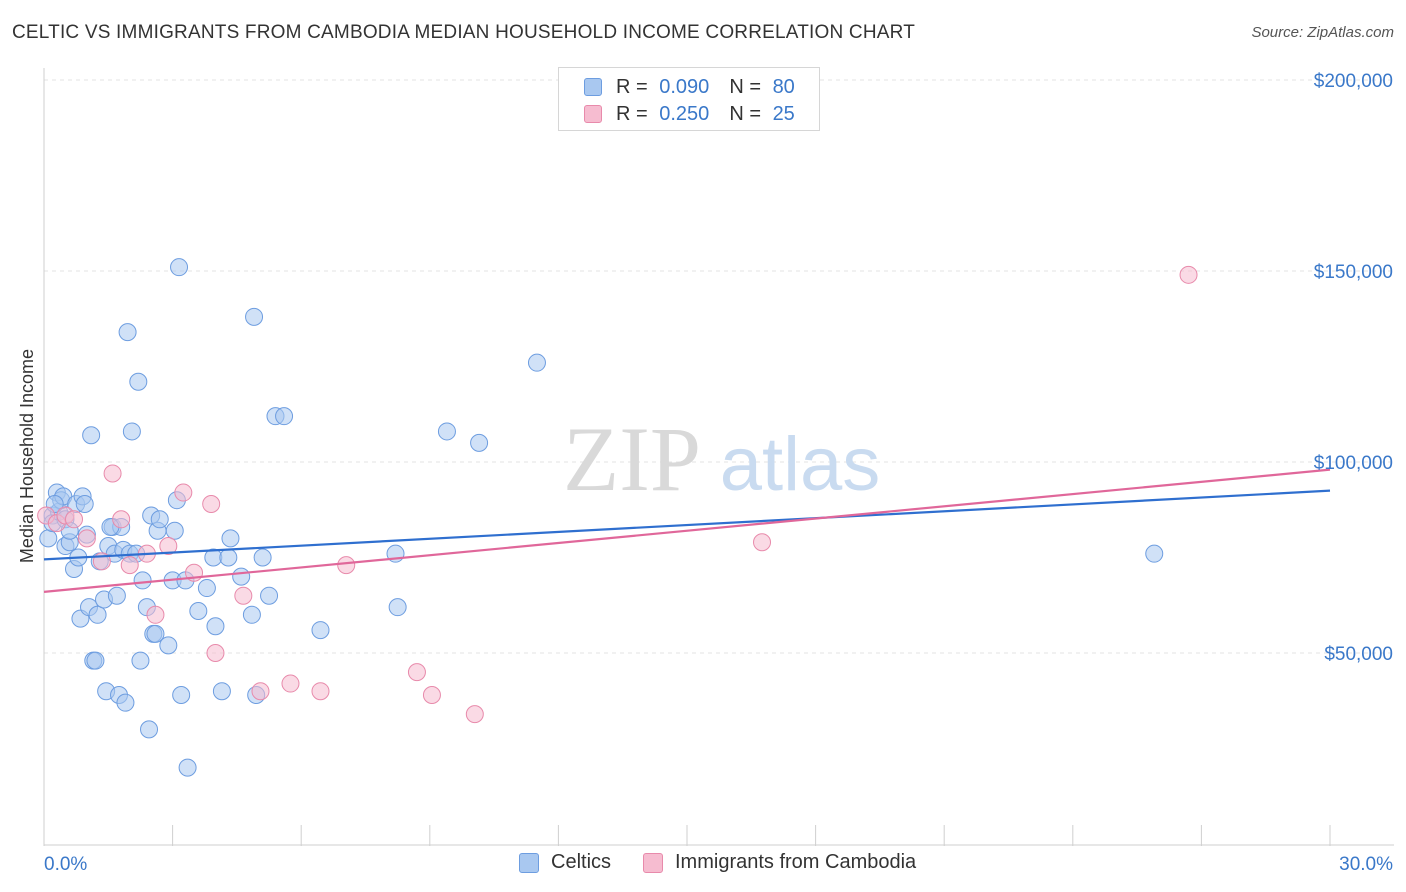 The image size is (1406, 892). Describe the element at coordinates (632, 459) in the screenshot. I see `watermark-zip: ZIP` at that location.